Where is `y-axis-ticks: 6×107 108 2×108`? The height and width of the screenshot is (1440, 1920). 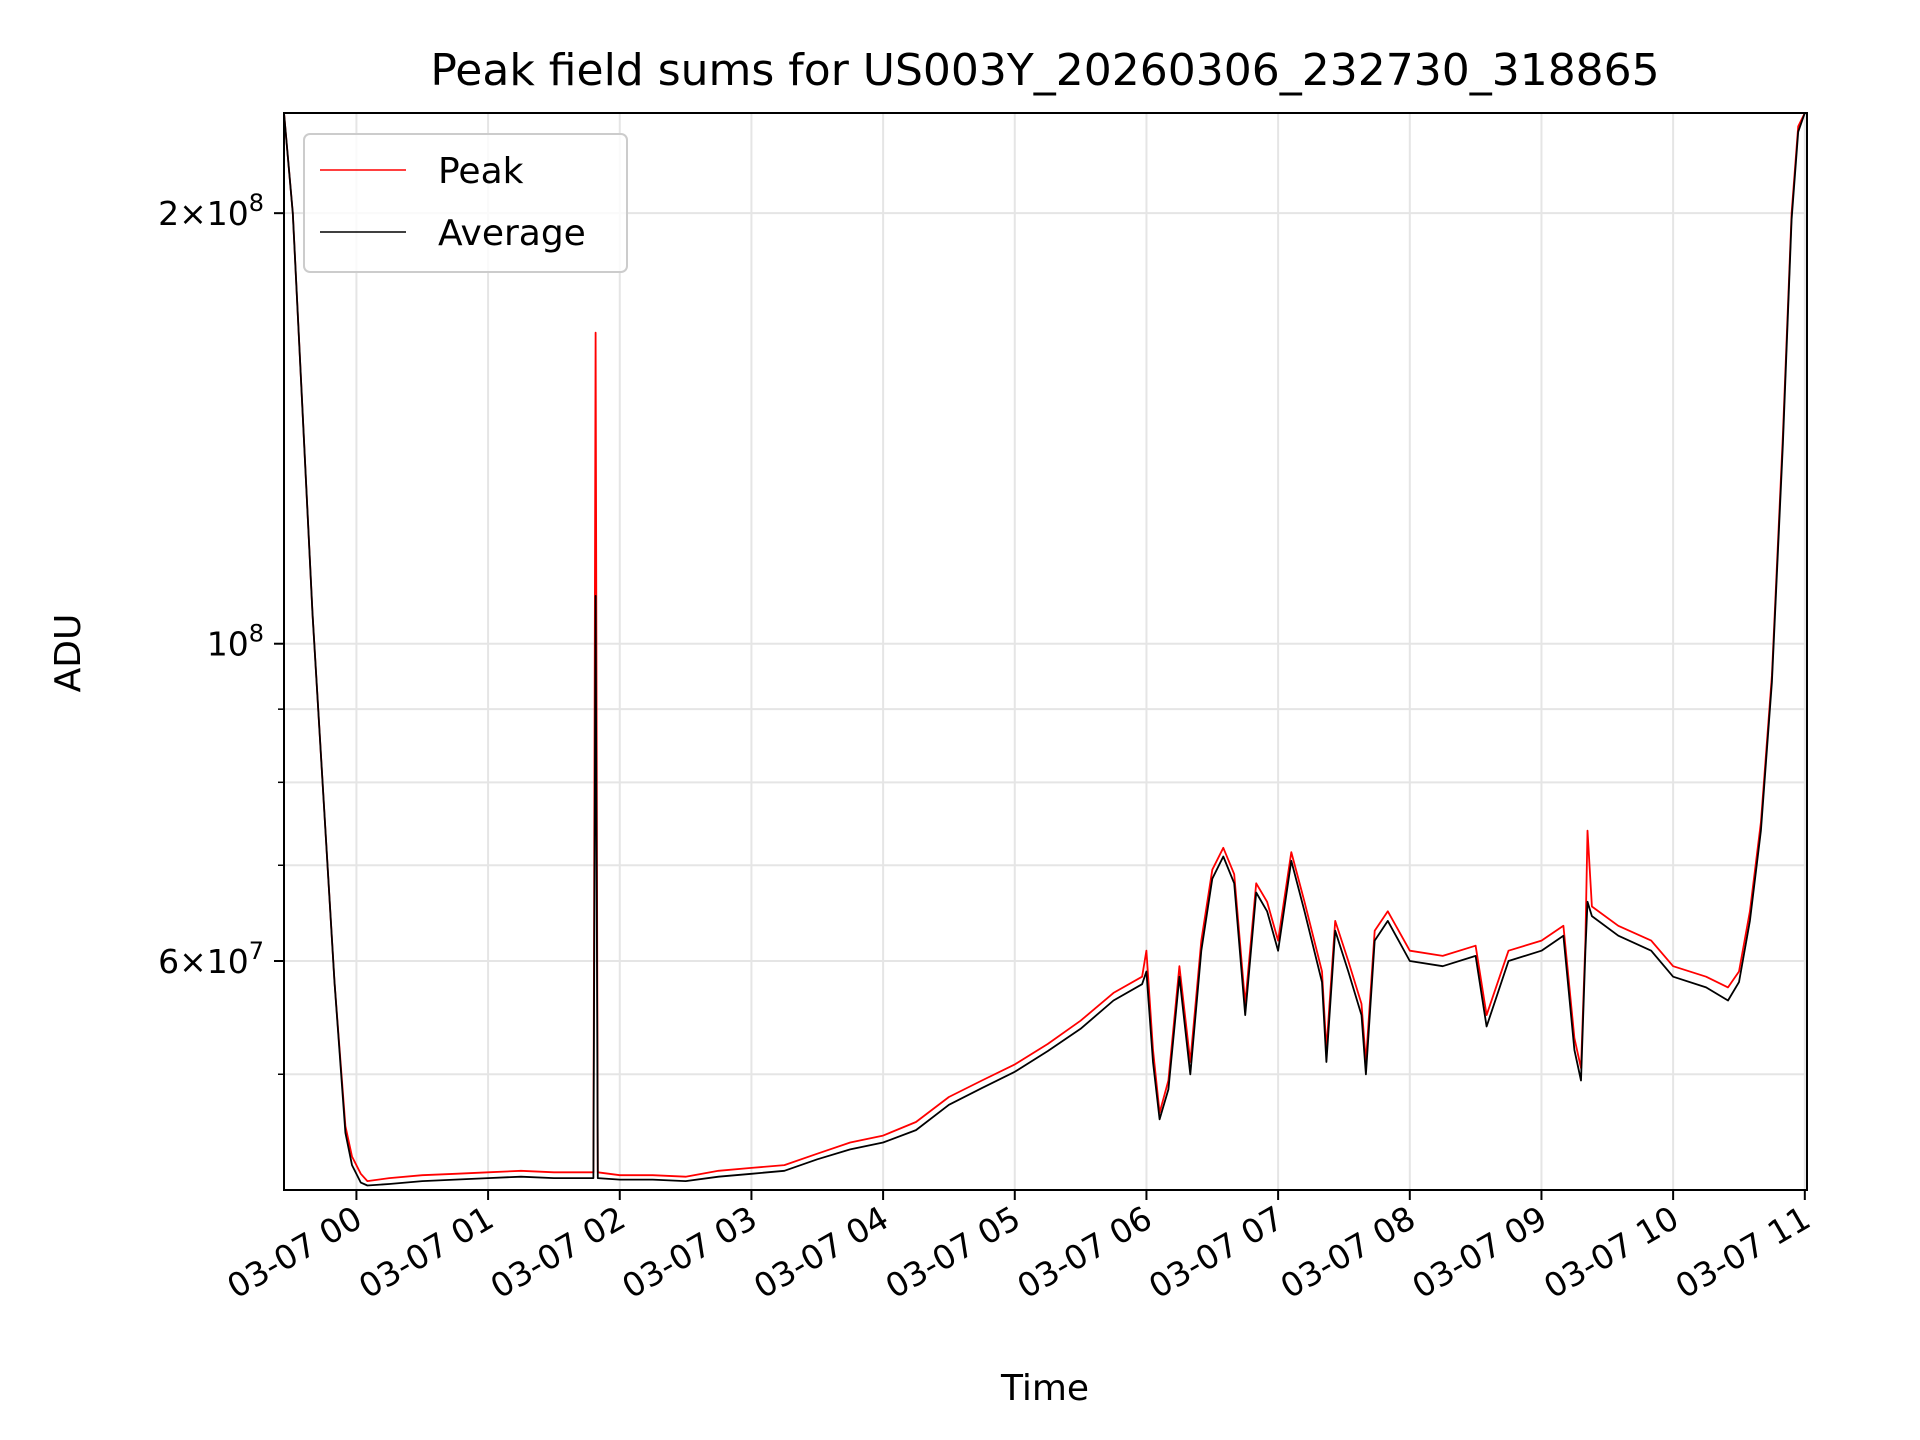
y-axis-ticks: 6×107 108 2×108 is located at coordinates (221, 632).